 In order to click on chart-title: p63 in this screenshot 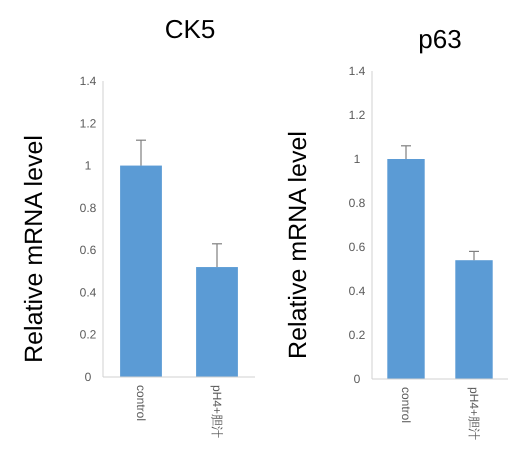, I will do `click(440, 39)`.